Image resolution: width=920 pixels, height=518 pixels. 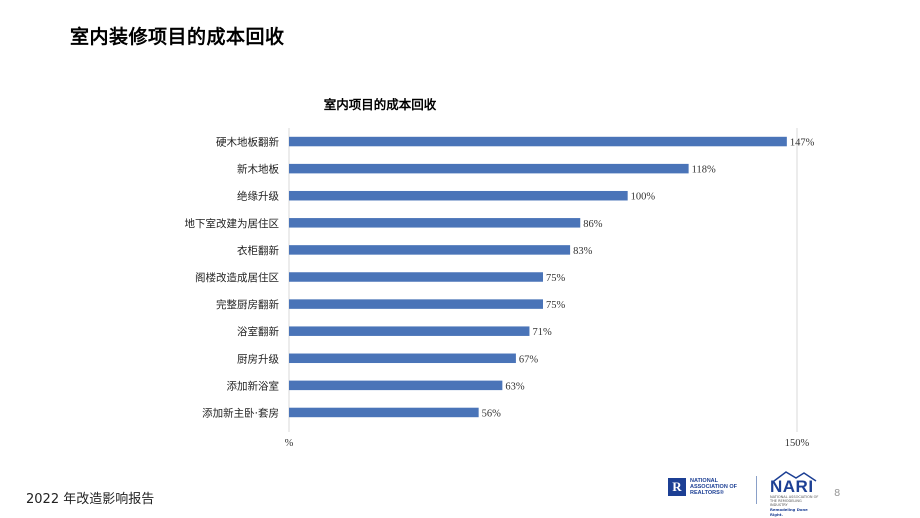 What do you see at coordinates (240, 412) in the screenshot?
I see `category-label: 添加新主卧·套房` at bounding box center [240, 412].